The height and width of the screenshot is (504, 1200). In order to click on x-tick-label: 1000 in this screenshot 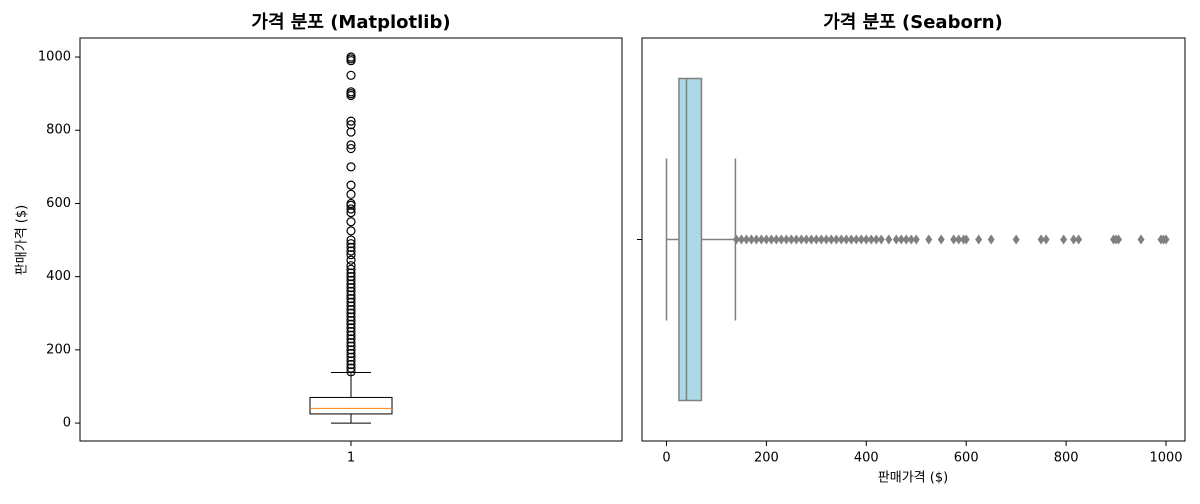, I will do `click(1165, 458)`.